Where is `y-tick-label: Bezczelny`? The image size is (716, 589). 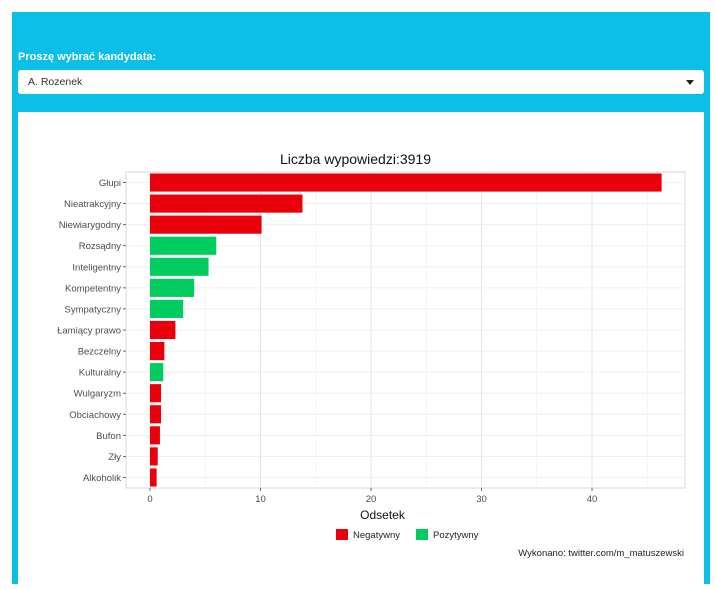
y-tick-label: Bezczelny is located at coordinates (100, 352).